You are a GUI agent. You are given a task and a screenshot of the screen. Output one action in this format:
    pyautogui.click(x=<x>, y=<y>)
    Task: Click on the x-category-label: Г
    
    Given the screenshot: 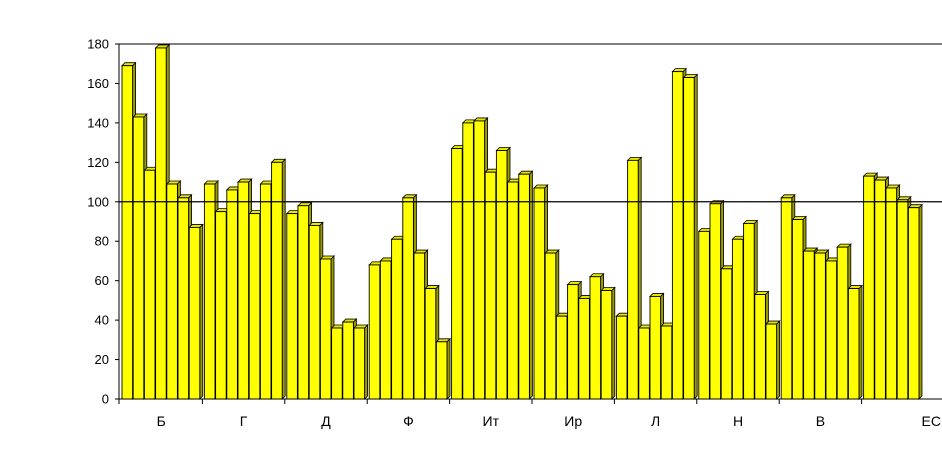 What is the action you would take?
    pyautogui.click(x=244, y=421)
    